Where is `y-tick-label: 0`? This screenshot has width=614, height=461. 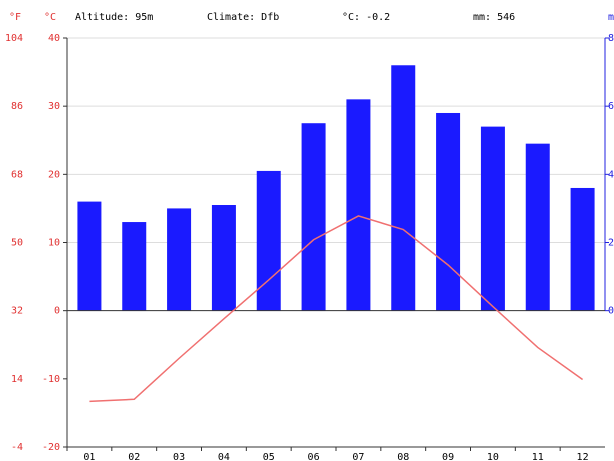
y-tick-label: 0 is located at coordinates (57, 311).